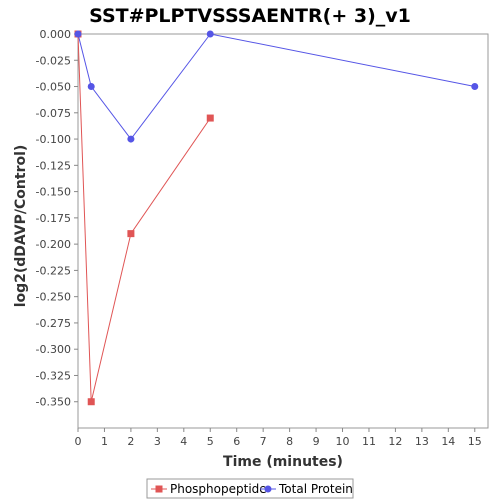 The image size is (500, 500). Describe the element at coordinates (53, 139) in the screenshot. I see `y-tick-label: -0.100` at that location.